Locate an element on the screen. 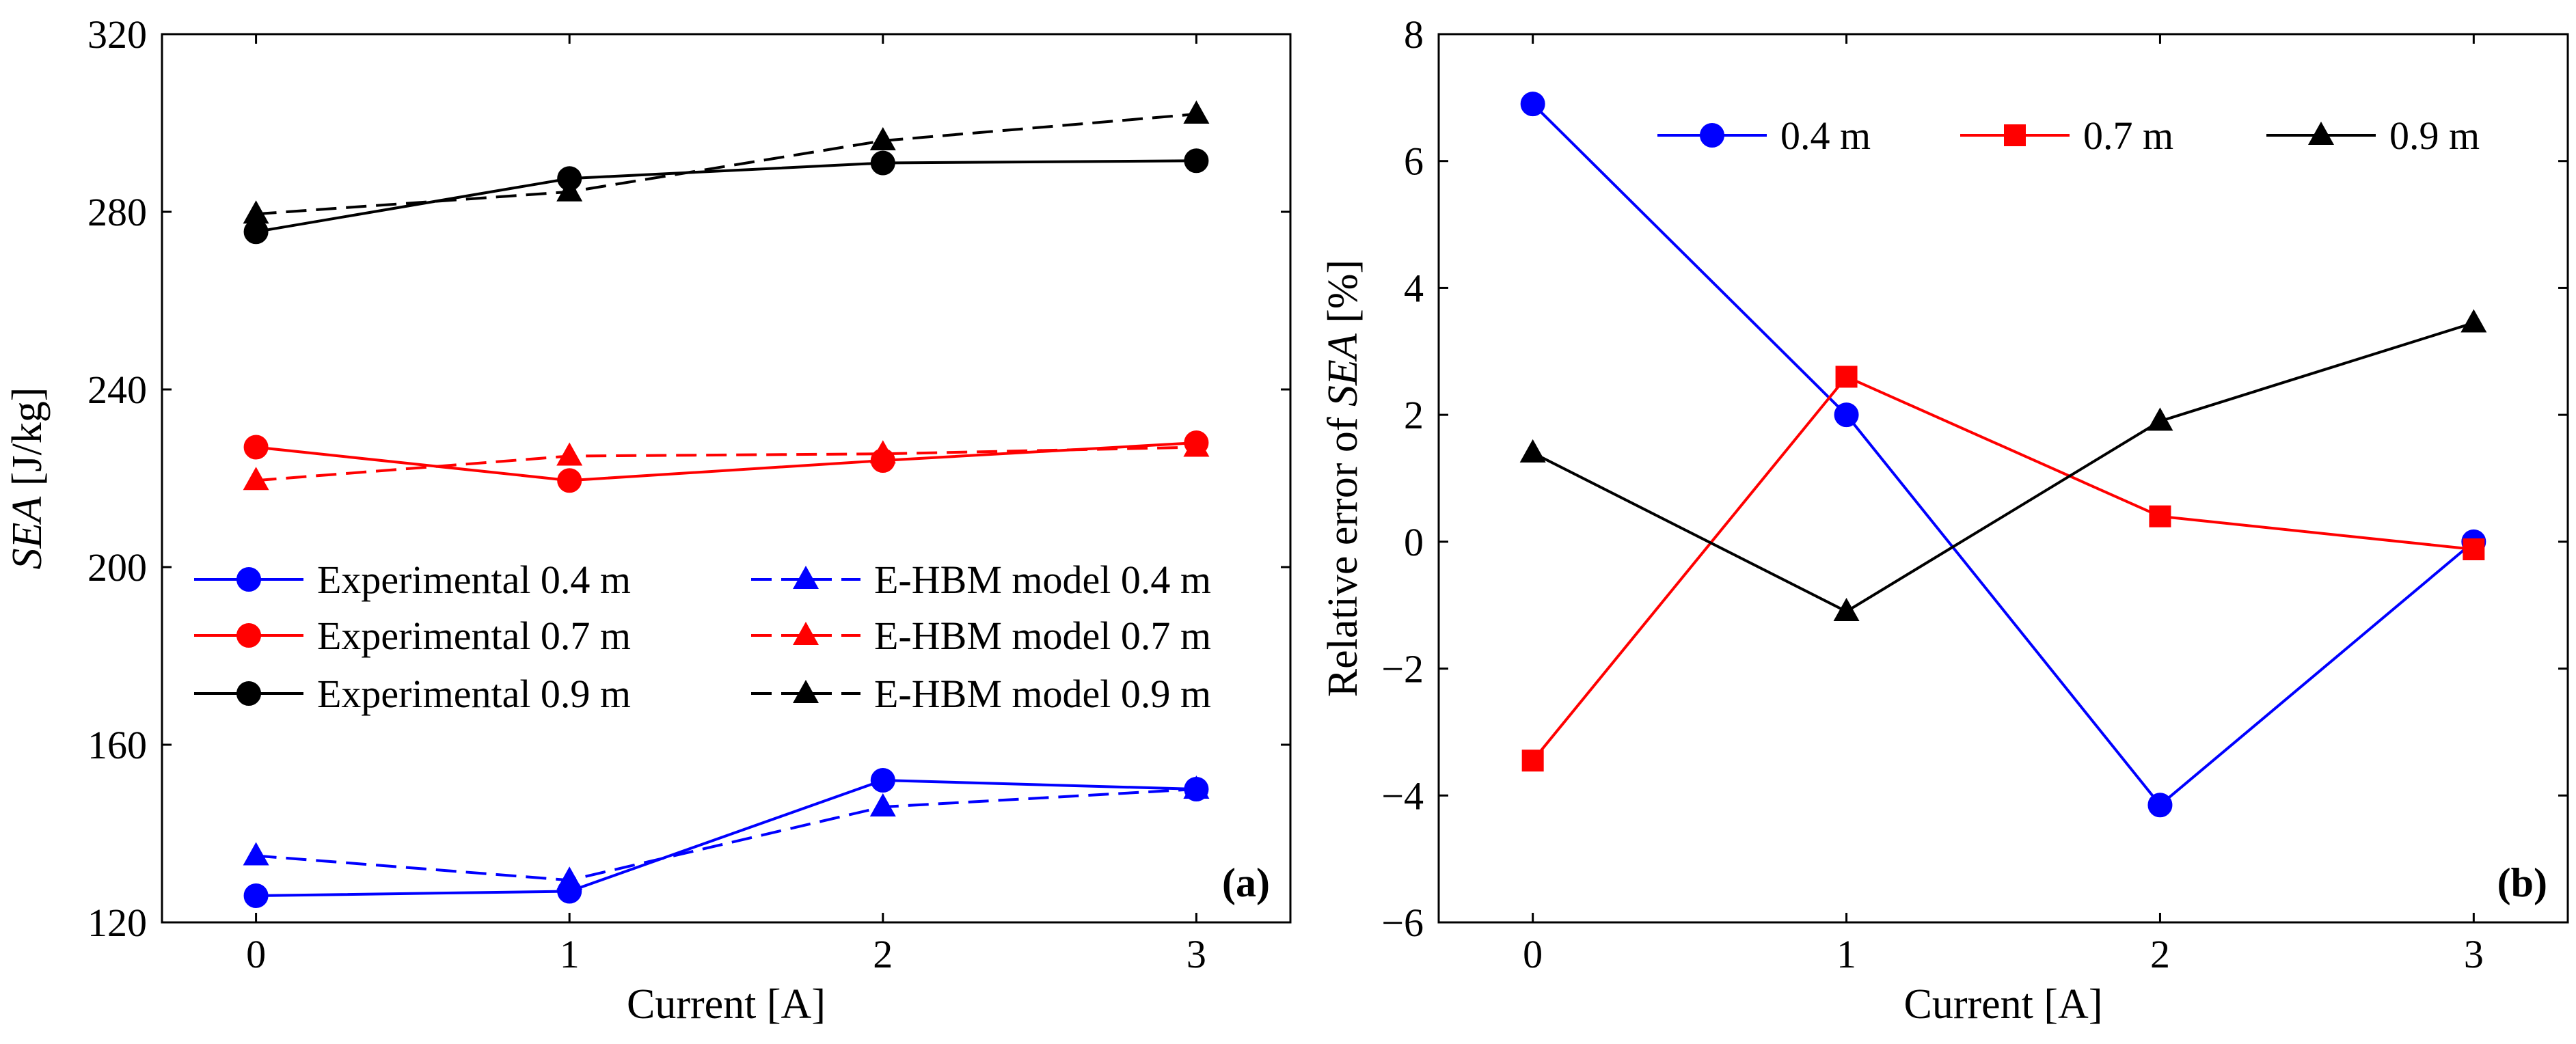 This screenshot has width=2576, height=1044. series-e-hbm-model-0-4-m is located at coordinates (726, 832).